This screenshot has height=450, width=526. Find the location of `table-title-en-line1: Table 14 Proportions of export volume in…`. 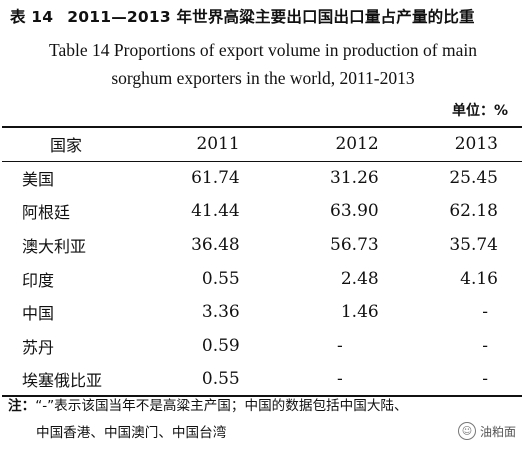

table-title-en-line1: Table 14 Proportions of export volume in… is located at coordinates (263, 50).